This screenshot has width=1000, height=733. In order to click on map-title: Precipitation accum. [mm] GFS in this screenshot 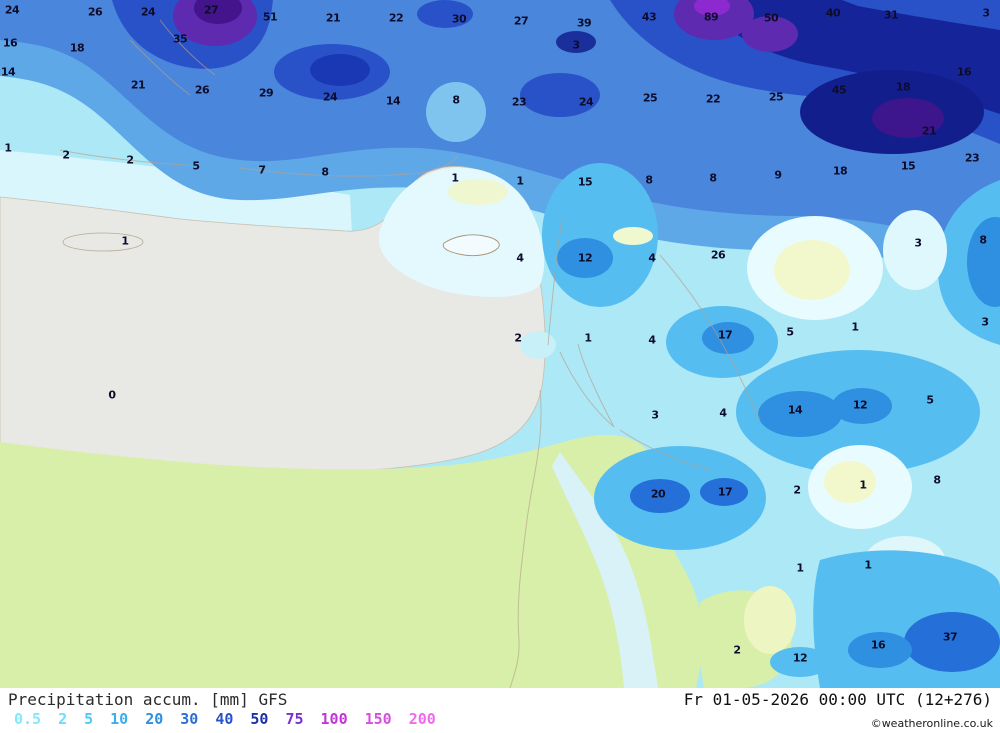, I will do `click(148, 699)`.